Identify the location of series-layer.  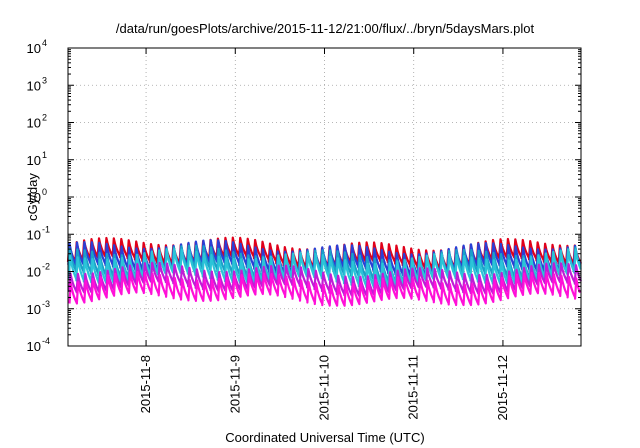
(324, 271).